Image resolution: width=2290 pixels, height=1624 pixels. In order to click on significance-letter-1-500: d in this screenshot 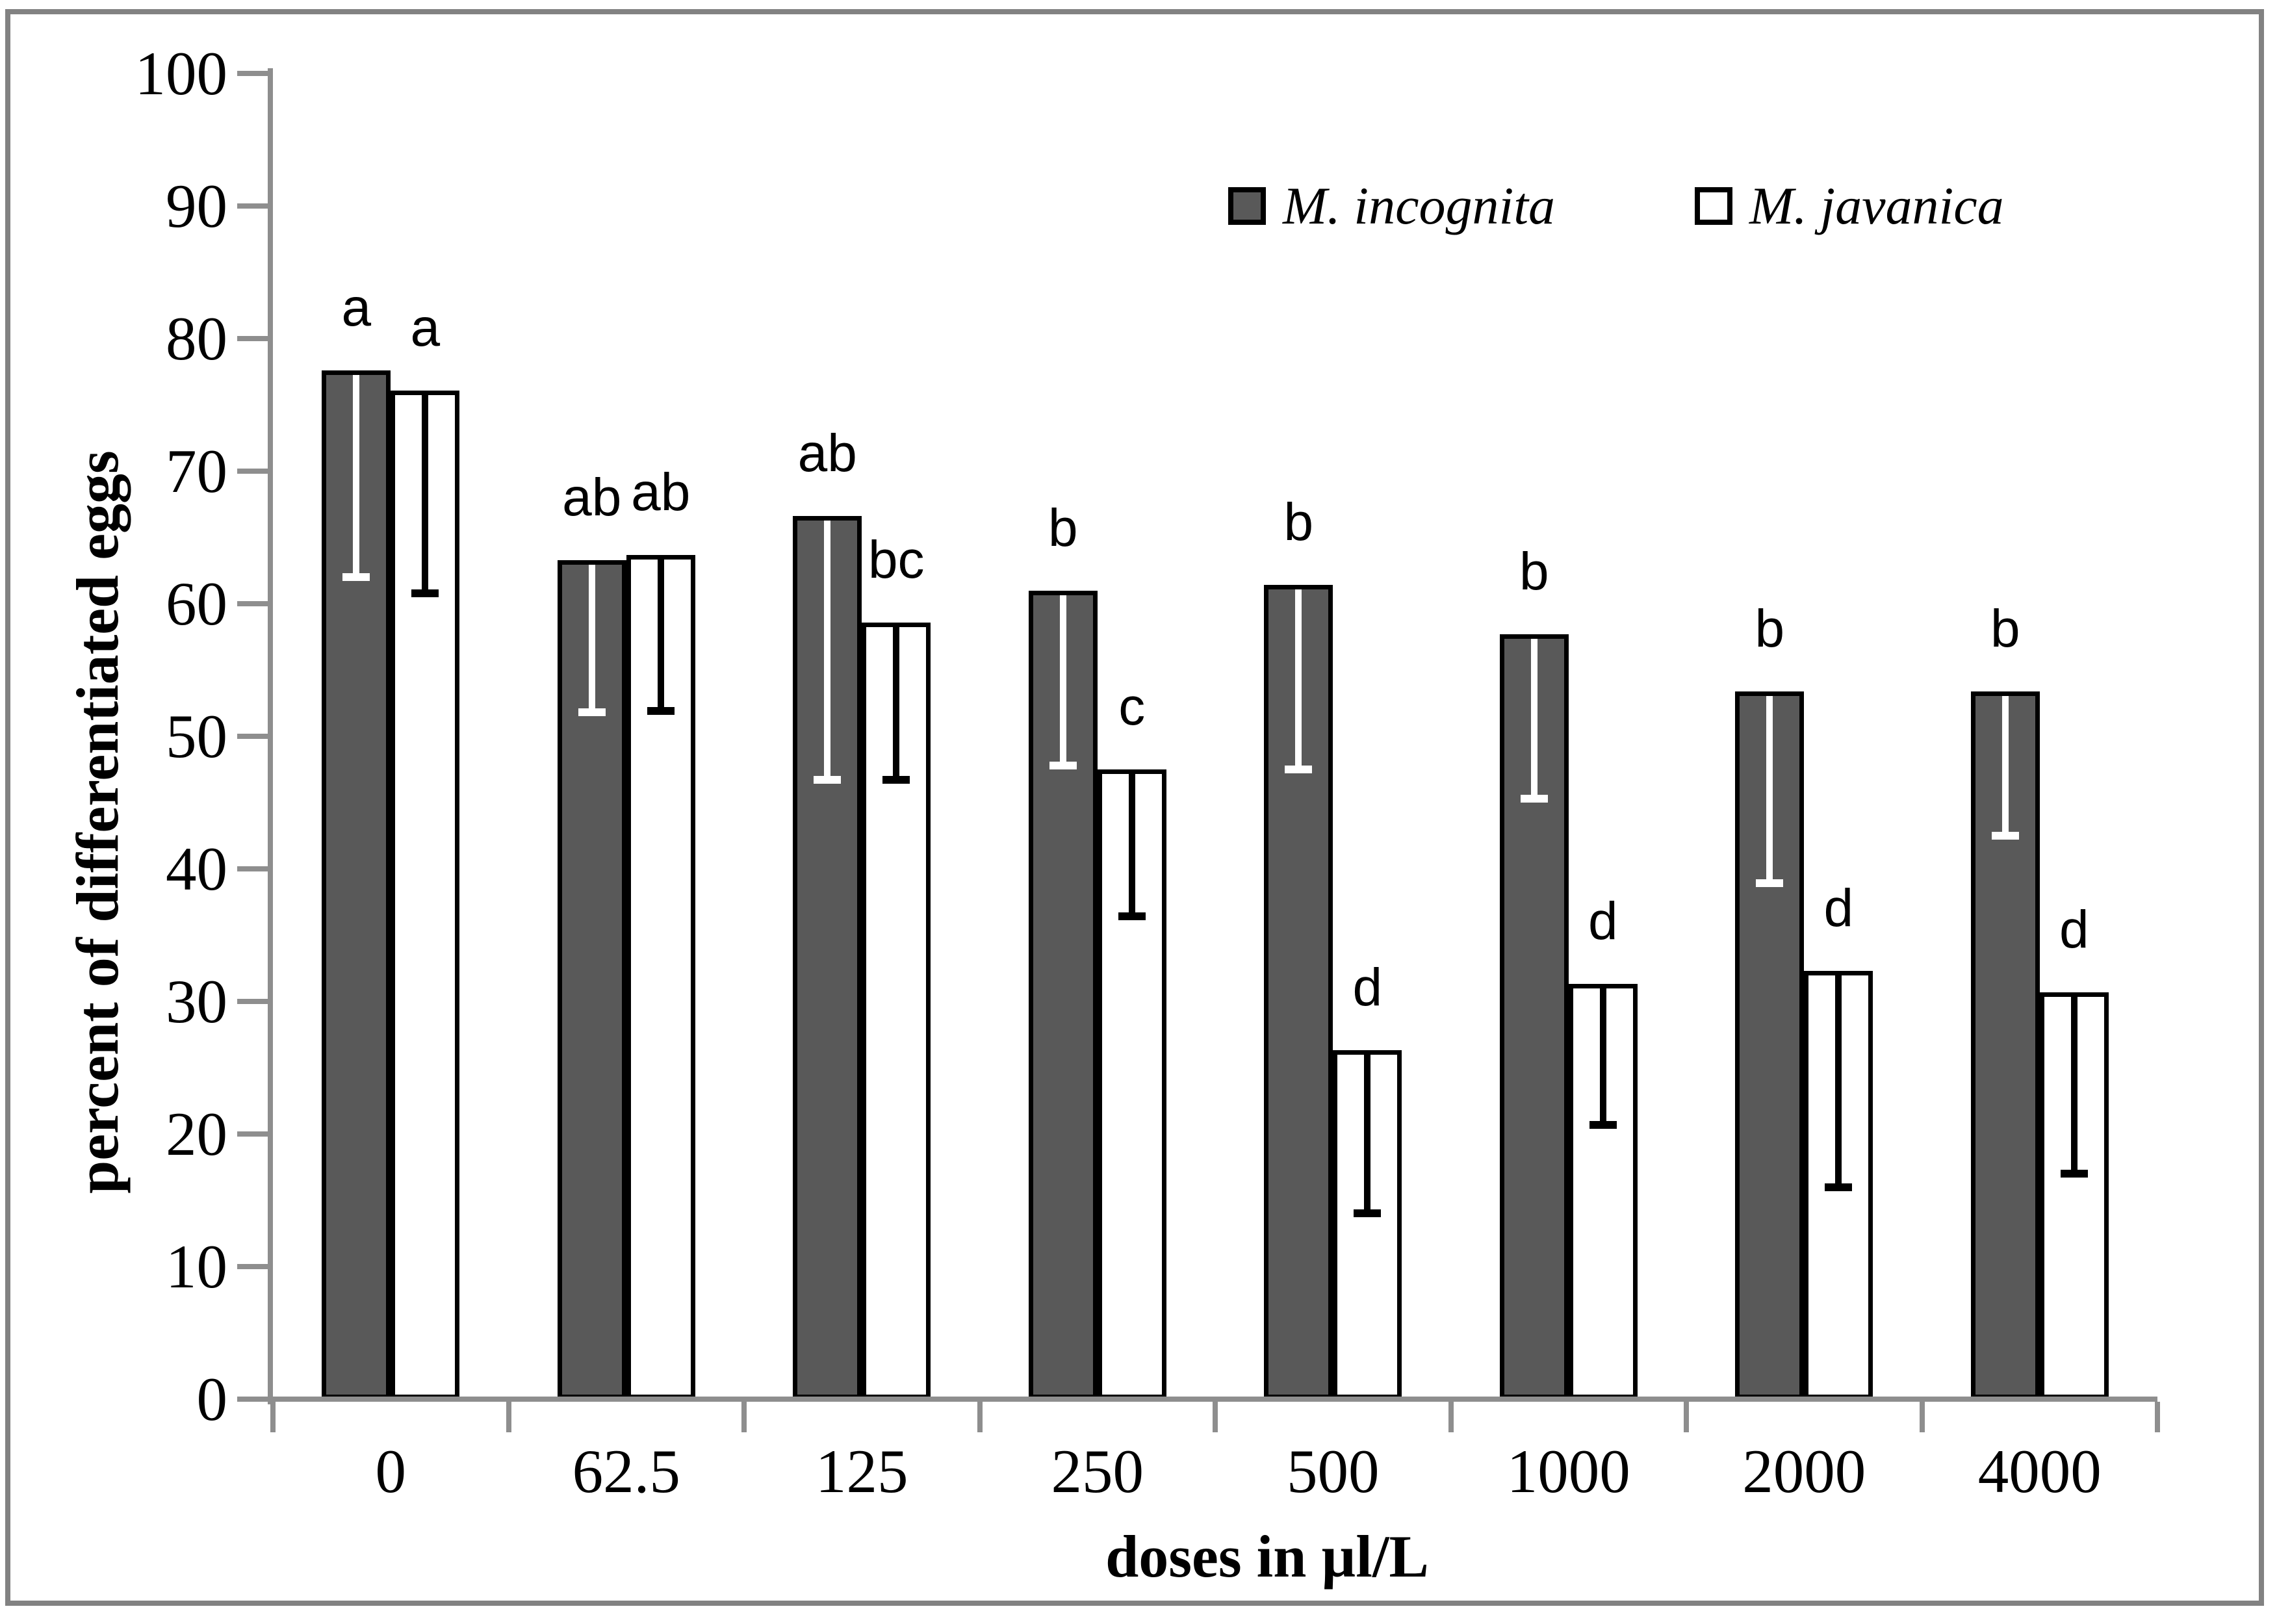, I will do `click(1367, 988)`.